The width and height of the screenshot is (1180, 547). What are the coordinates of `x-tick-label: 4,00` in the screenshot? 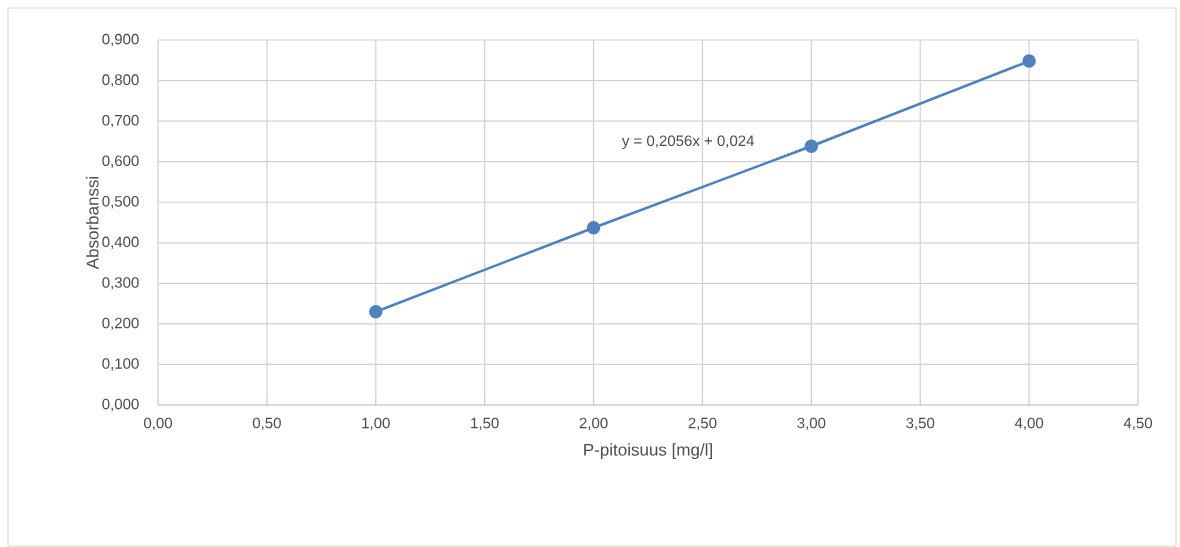 It's located at (1029, 424).